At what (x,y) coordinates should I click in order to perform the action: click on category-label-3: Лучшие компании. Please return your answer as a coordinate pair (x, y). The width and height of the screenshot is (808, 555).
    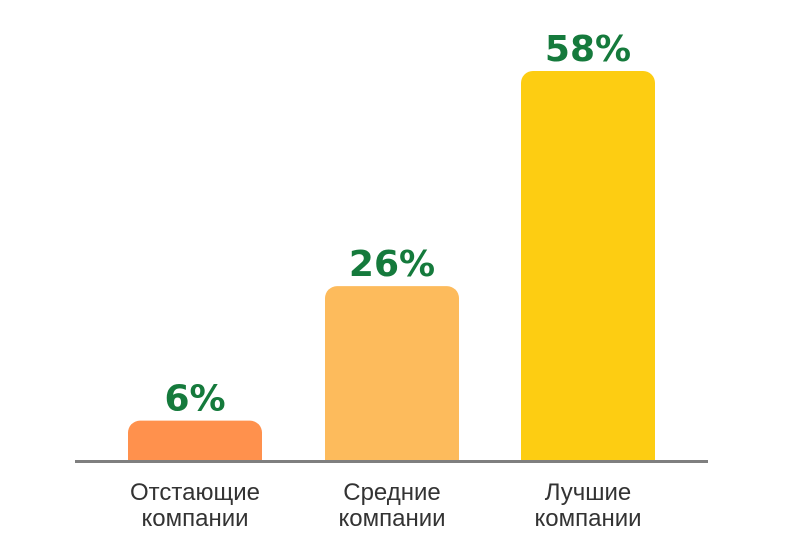
    Looking at the image, I should click on (587, 505).